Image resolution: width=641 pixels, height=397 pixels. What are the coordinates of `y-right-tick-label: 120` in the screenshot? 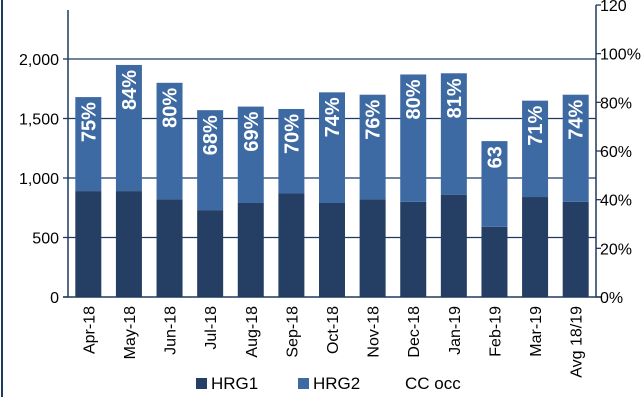 It's located at (613, 7).